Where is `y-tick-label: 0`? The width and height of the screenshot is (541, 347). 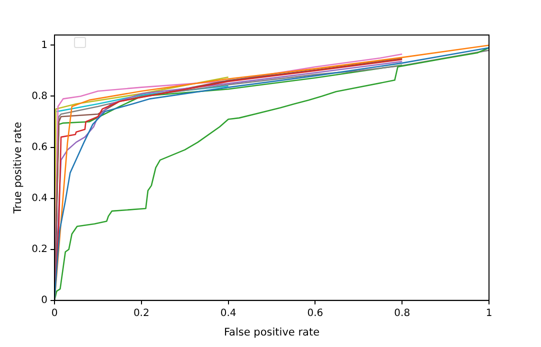 y-tick-label: 0 is located at coordinates (44, 300).